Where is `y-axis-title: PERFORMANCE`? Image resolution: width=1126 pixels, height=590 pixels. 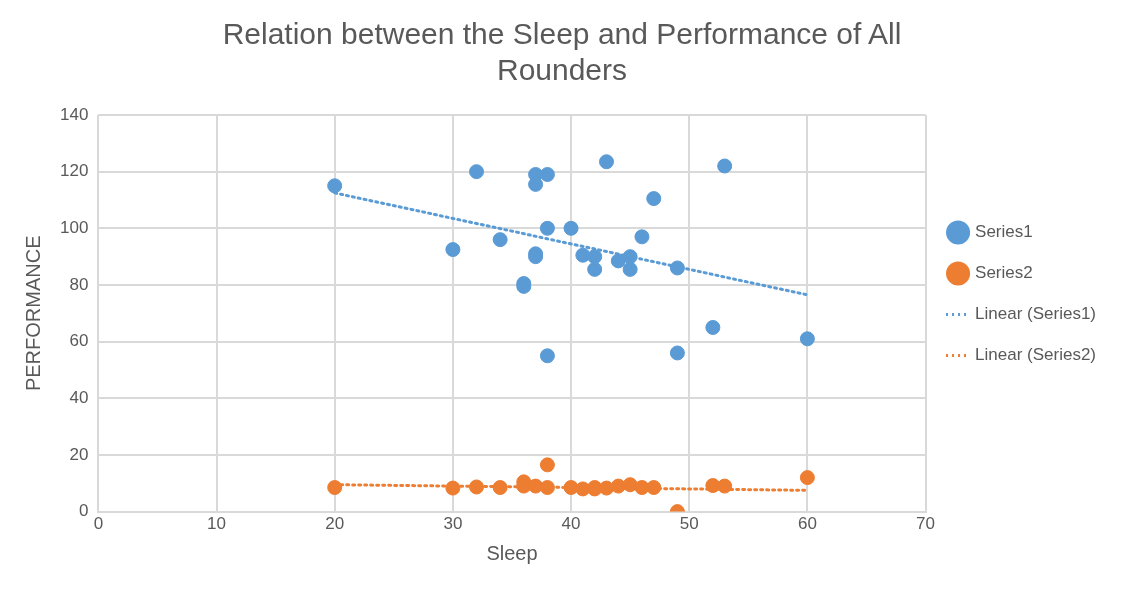 y-axis-title: PERFORMANCE is located at coordinates (32, 313).